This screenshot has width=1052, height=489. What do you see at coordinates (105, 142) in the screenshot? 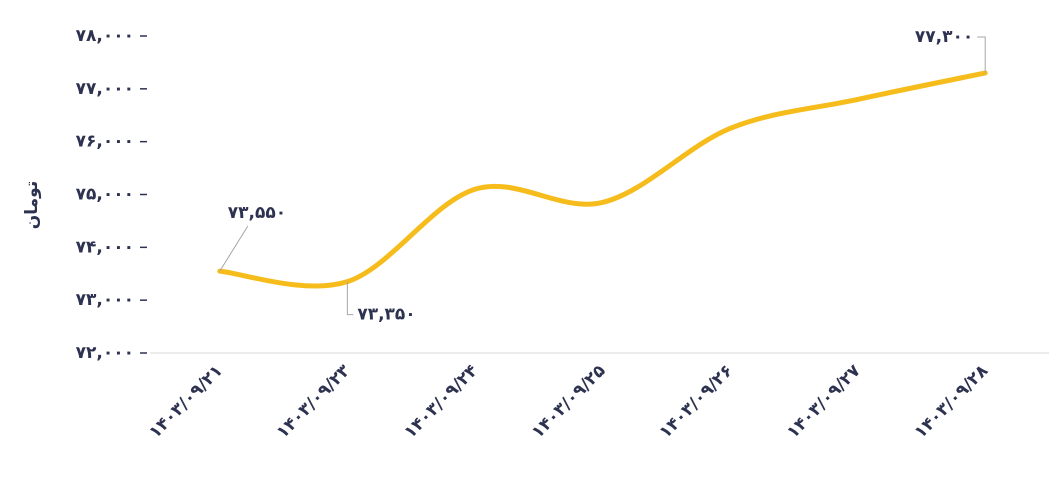
I see `y-tick-label: ۷۶,۰۰۰` at bounding box center [105, 142].